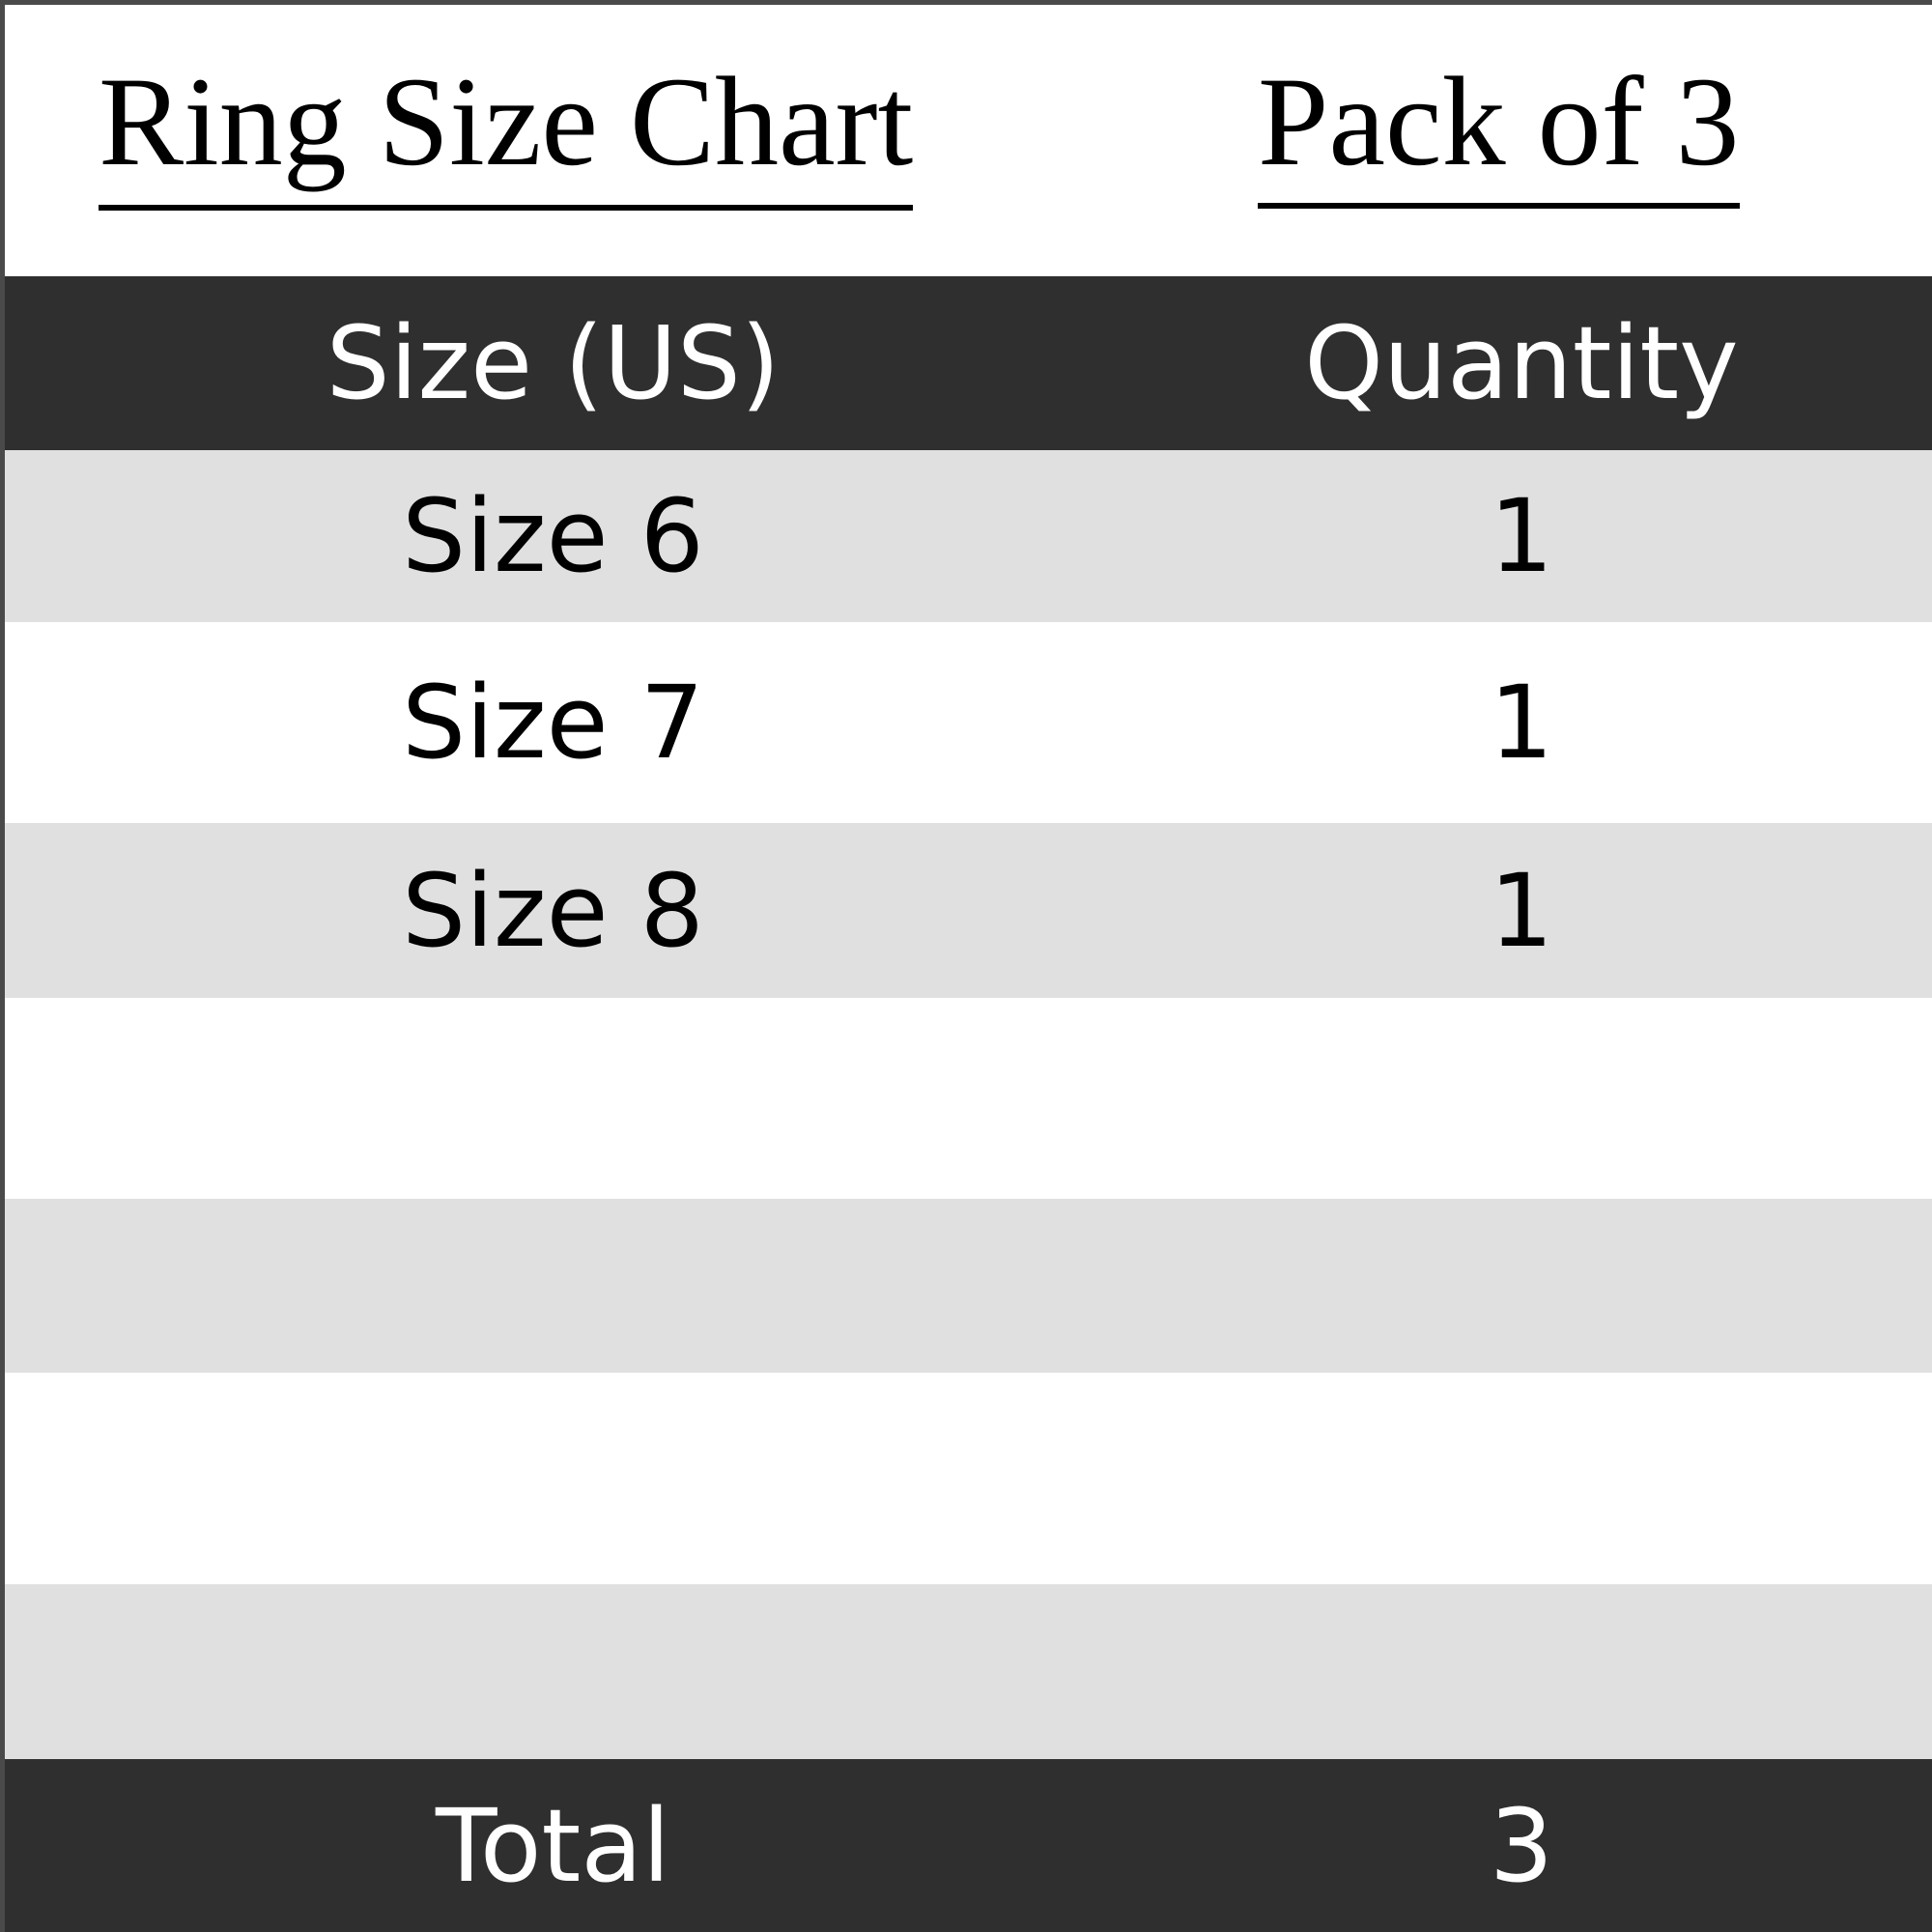 The image size is (1932, 1932). What do you see at coordinates (1521, 363) in the screenshot?
I see `header-quantity: Quantity` at bounding box center [1521, 363].